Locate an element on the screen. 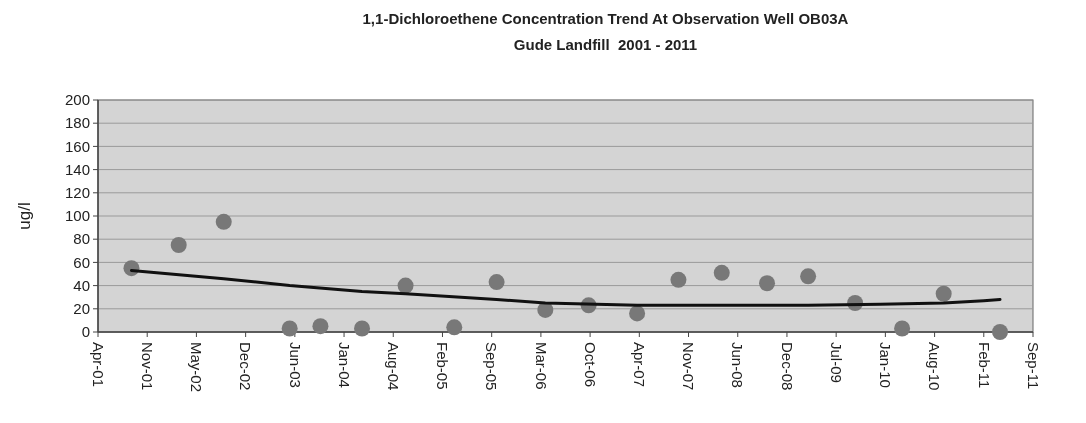 The image size is (1086, 423). x-tick-label: Nov-07 is located at coordinates (689, 366).